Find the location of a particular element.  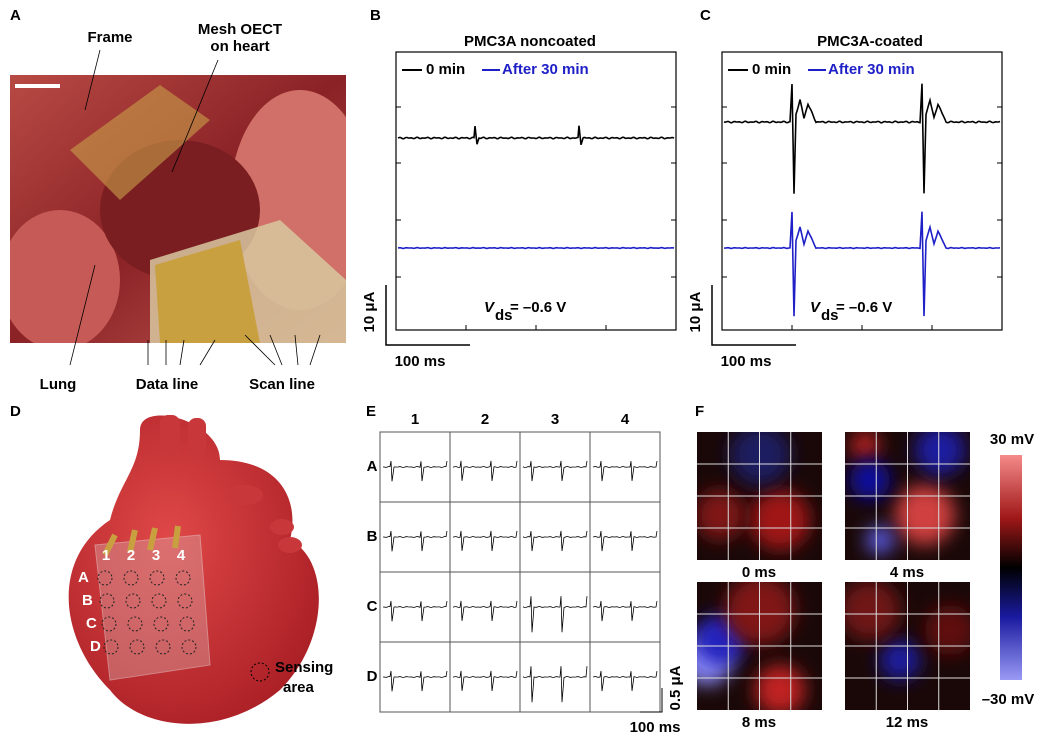

map-label: 4 ms is located at coordinates (907, 572).